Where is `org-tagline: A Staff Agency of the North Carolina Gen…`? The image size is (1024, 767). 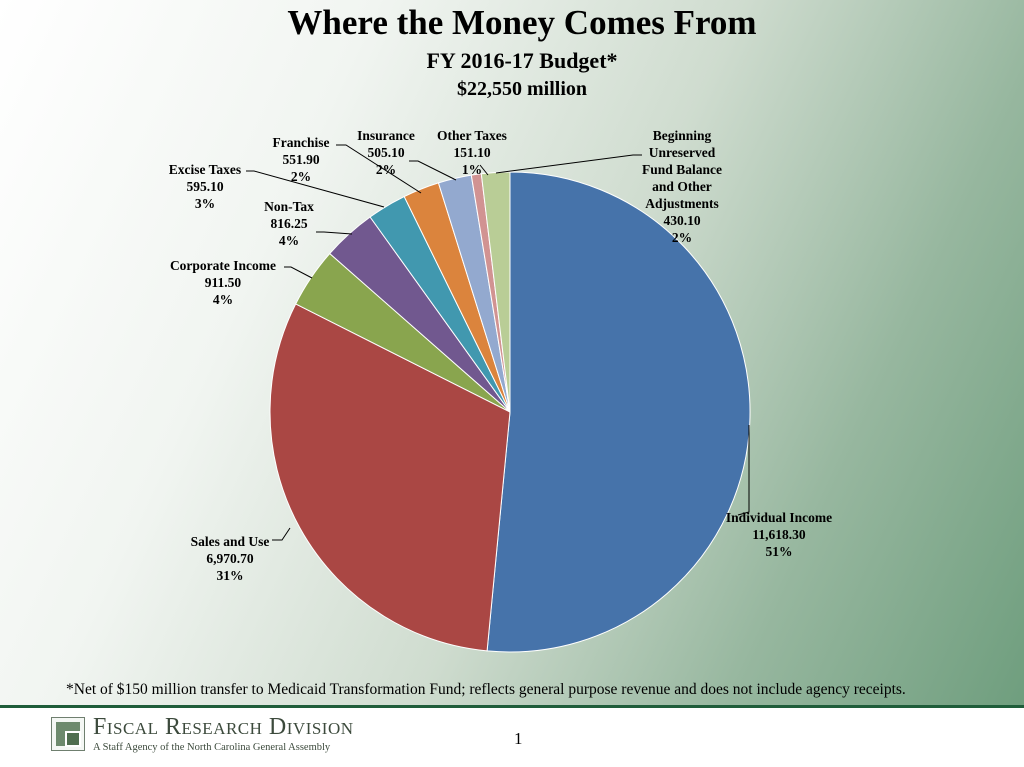
org-tagline: A Staff Agency of the North Carolina Gen… is located at coordinates (212, 747).